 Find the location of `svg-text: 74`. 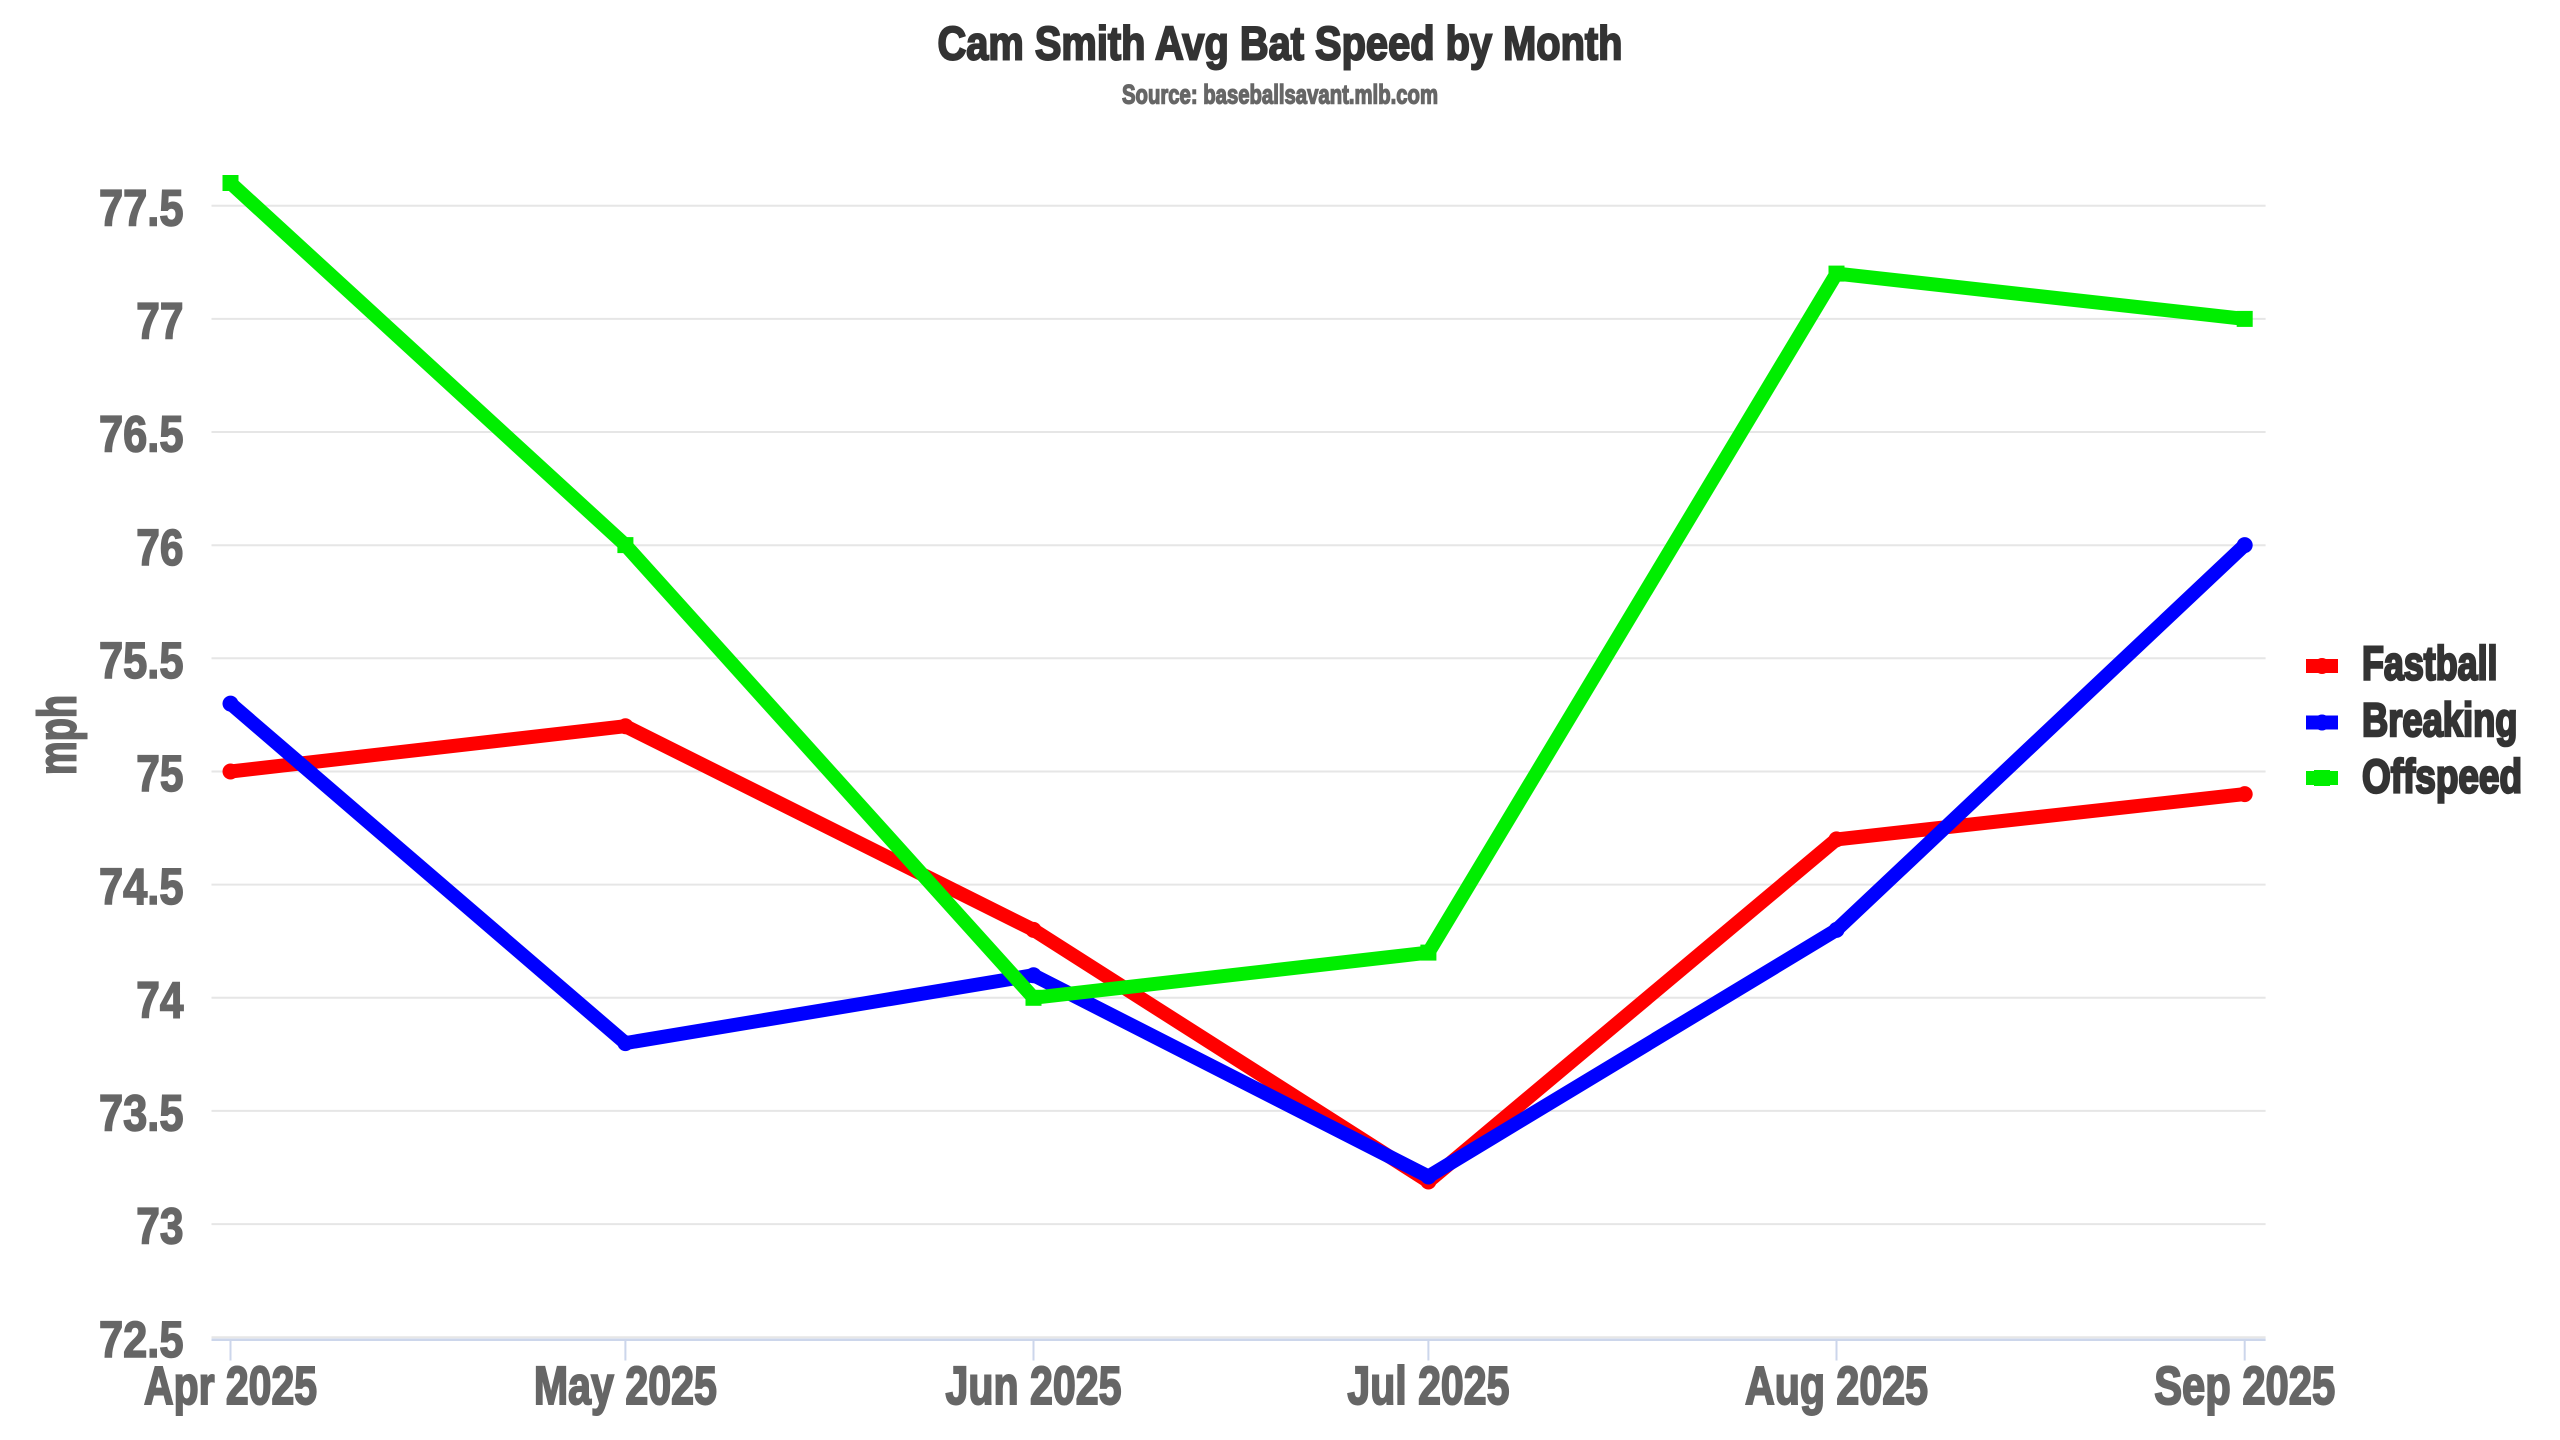

svg-text: 74 is located at coordinates (160, 999).